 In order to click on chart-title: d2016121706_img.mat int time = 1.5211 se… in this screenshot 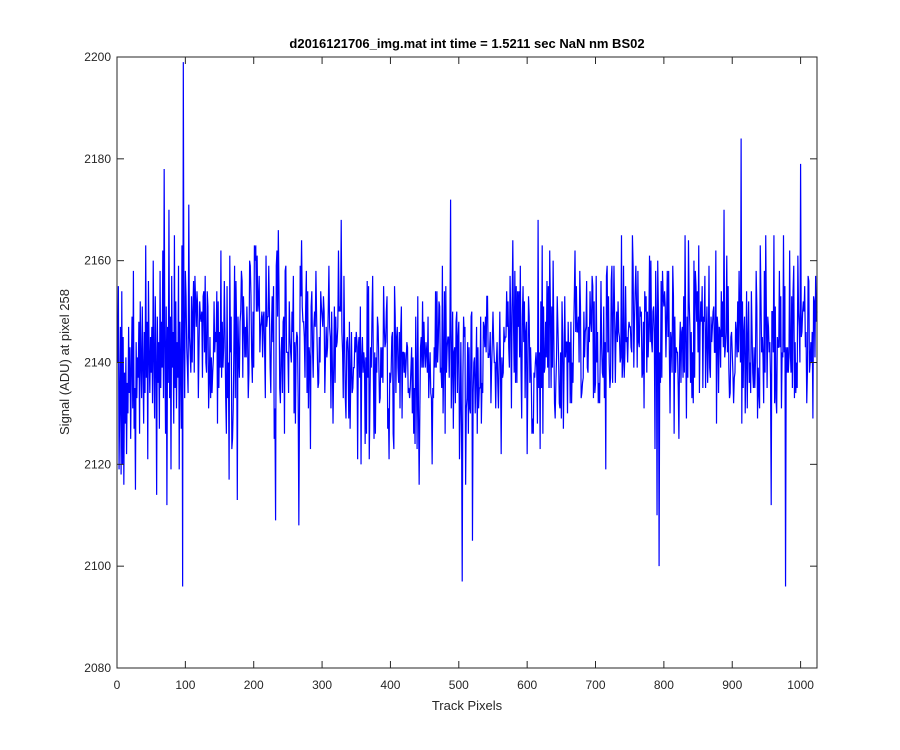, I will do `click(466, 43)`.